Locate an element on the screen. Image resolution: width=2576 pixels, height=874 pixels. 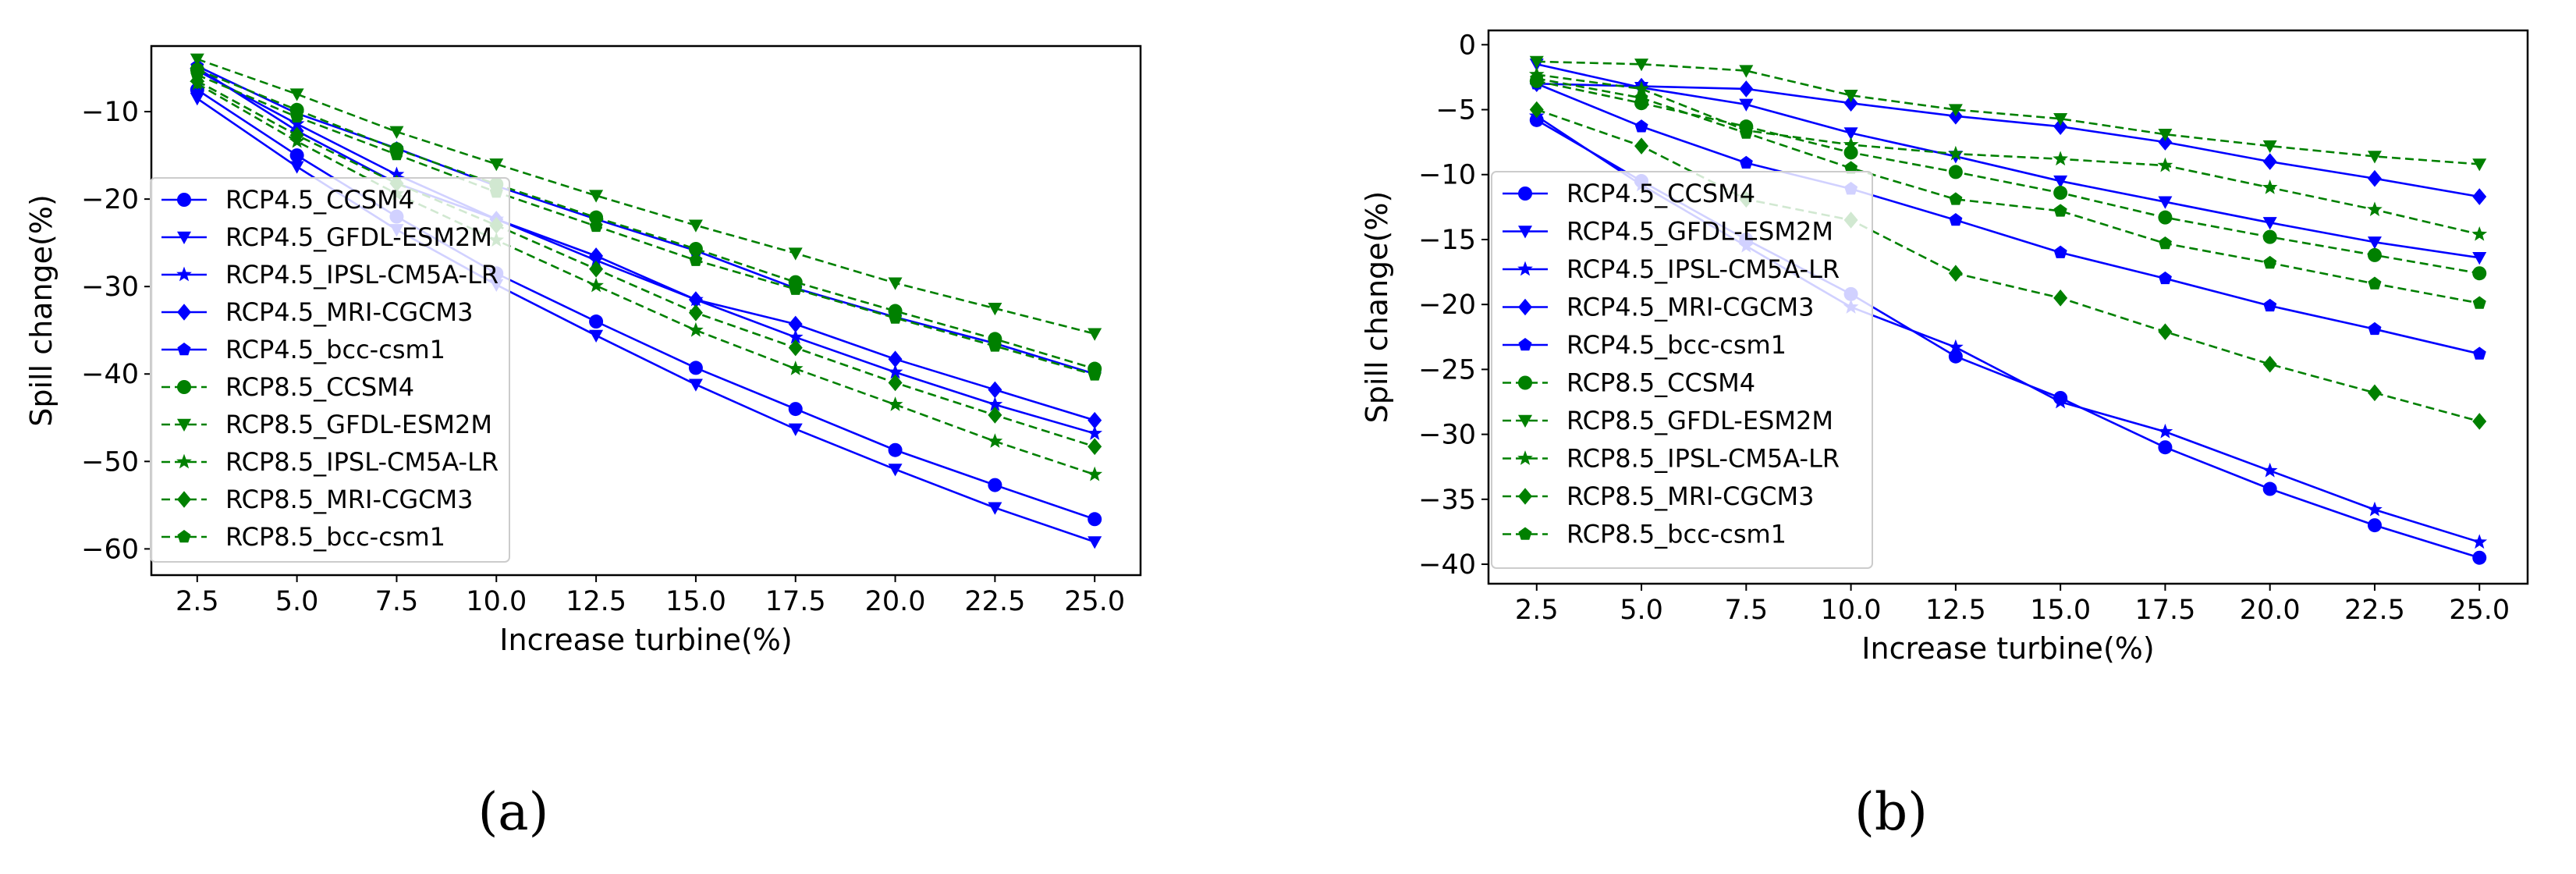
y-tick-label: −50 is located at coordinates (110, 462).